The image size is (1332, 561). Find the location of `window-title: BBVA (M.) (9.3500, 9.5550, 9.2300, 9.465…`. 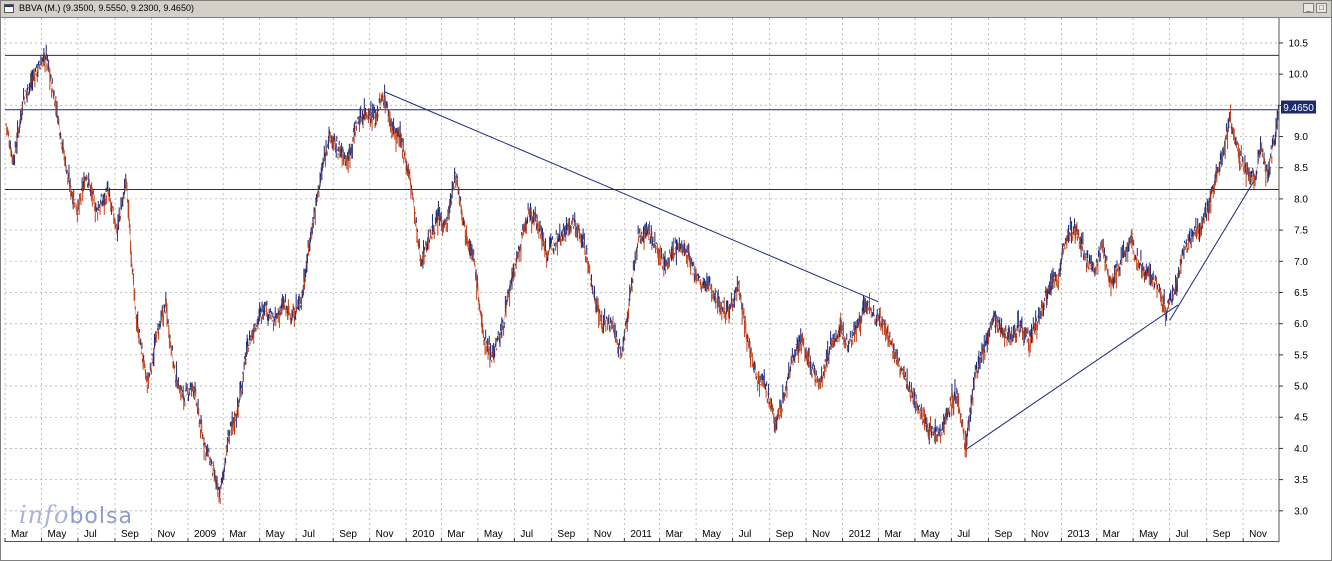

window-title: BBVA (M.) (9.3500, 9.5550, 9.2300, 9.465… is located at coordinates (106, 8).